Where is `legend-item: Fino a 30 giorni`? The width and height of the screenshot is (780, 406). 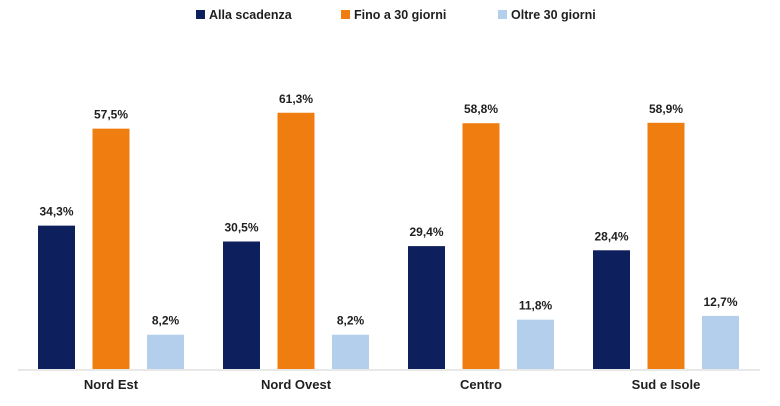 legend-item: Fino a 30 giorni is located at coordinates (393, 15).